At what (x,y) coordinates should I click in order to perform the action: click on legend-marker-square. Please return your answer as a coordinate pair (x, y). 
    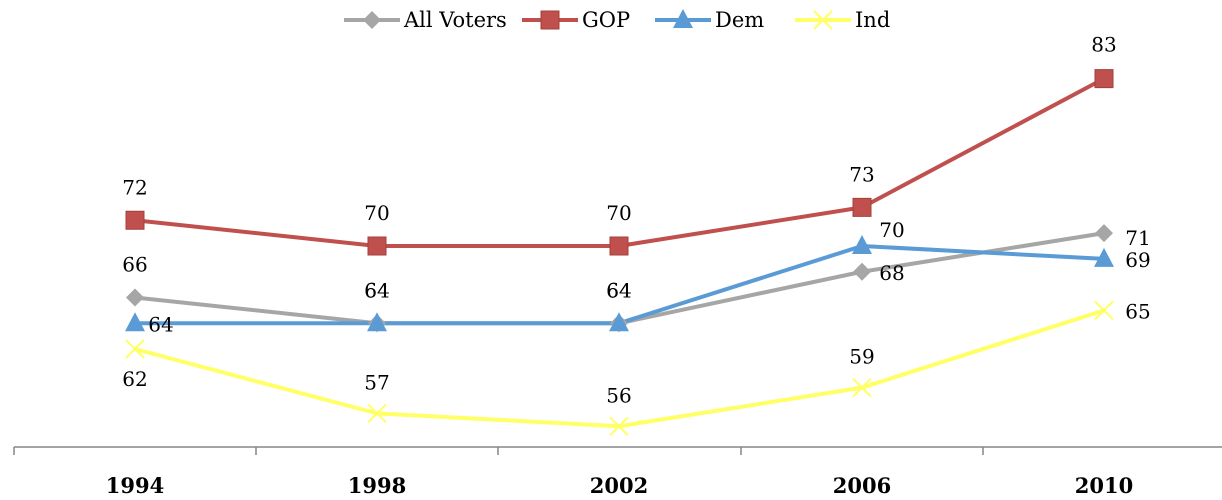
    Looking at the image, I should click on (550, 20).